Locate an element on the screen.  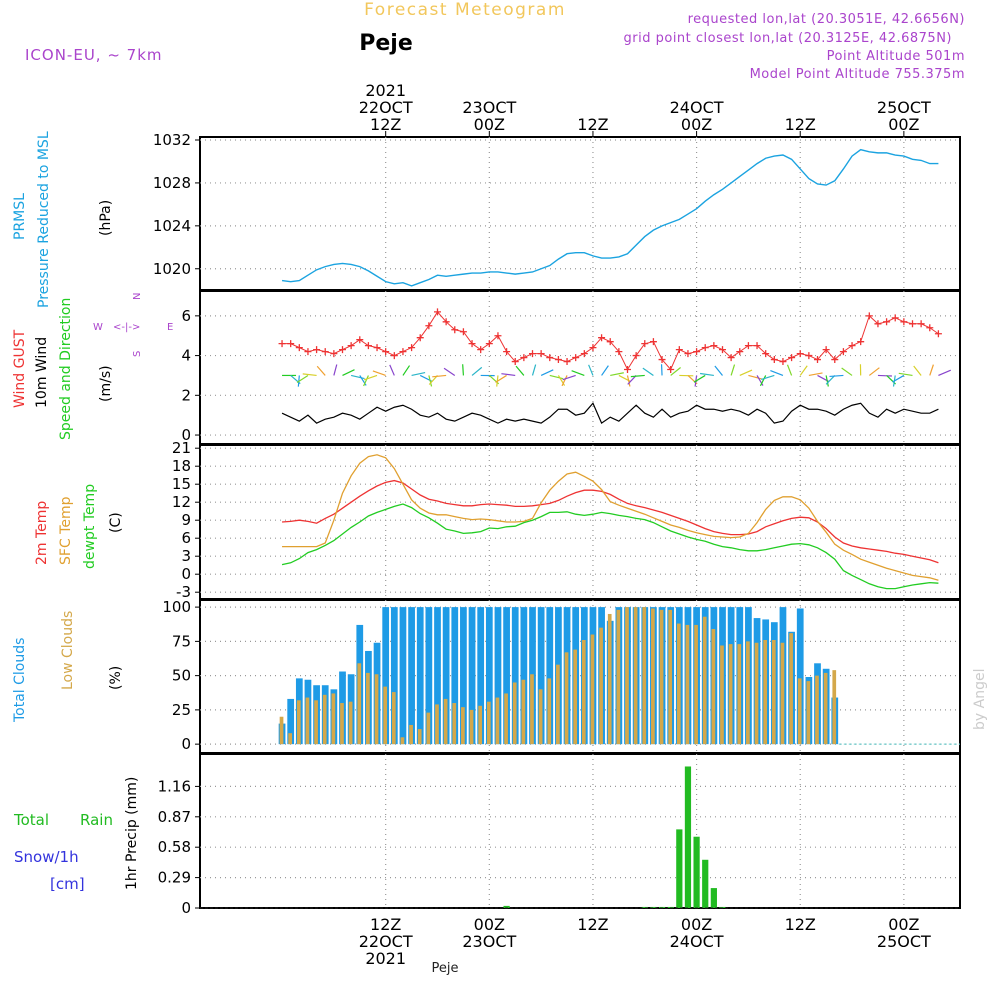
compass-north: N is located at coordinates (137, 296).